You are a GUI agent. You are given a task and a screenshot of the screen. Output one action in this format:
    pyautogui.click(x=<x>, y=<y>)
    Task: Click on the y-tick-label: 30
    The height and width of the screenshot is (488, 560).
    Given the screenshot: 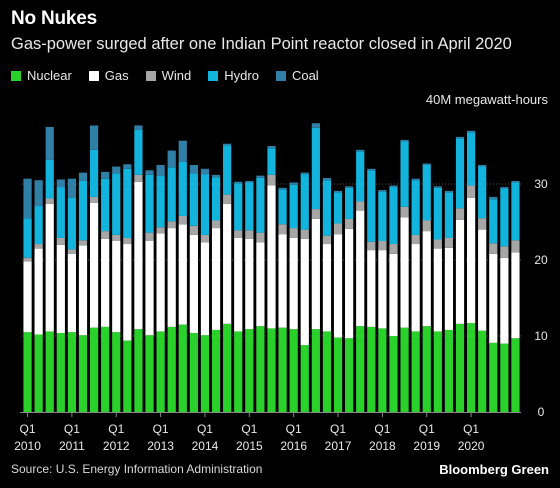 What is the action you would take?
    pyautogui.click(x=541, y=184)
    